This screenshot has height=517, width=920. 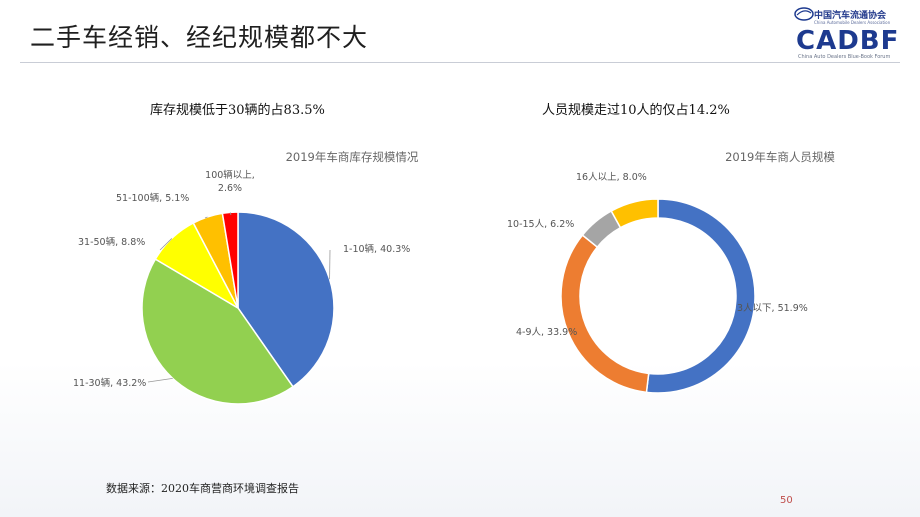 What do you see at coordinates (376, 249) in the screenshot?
I see `data-label-1-10辆: 1-10辆, 40.3%` at bounding box center [376, 249].